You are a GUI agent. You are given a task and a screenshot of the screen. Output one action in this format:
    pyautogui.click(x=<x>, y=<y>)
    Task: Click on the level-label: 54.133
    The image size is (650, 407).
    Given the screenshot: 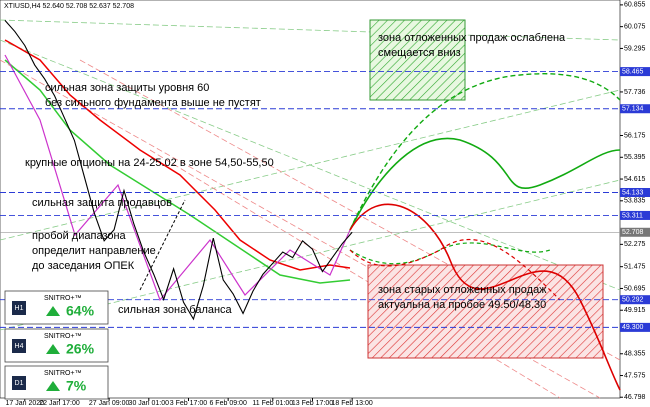 What is the action you would take?
    pyautogui.click(x=633, y=192)
    